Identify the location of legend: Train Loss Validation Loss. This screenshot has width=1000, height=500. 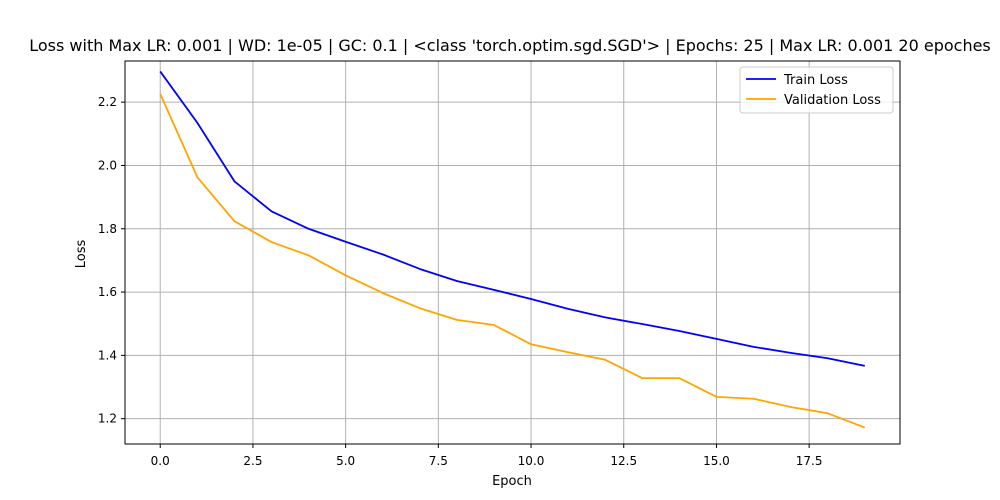
(816, 90).